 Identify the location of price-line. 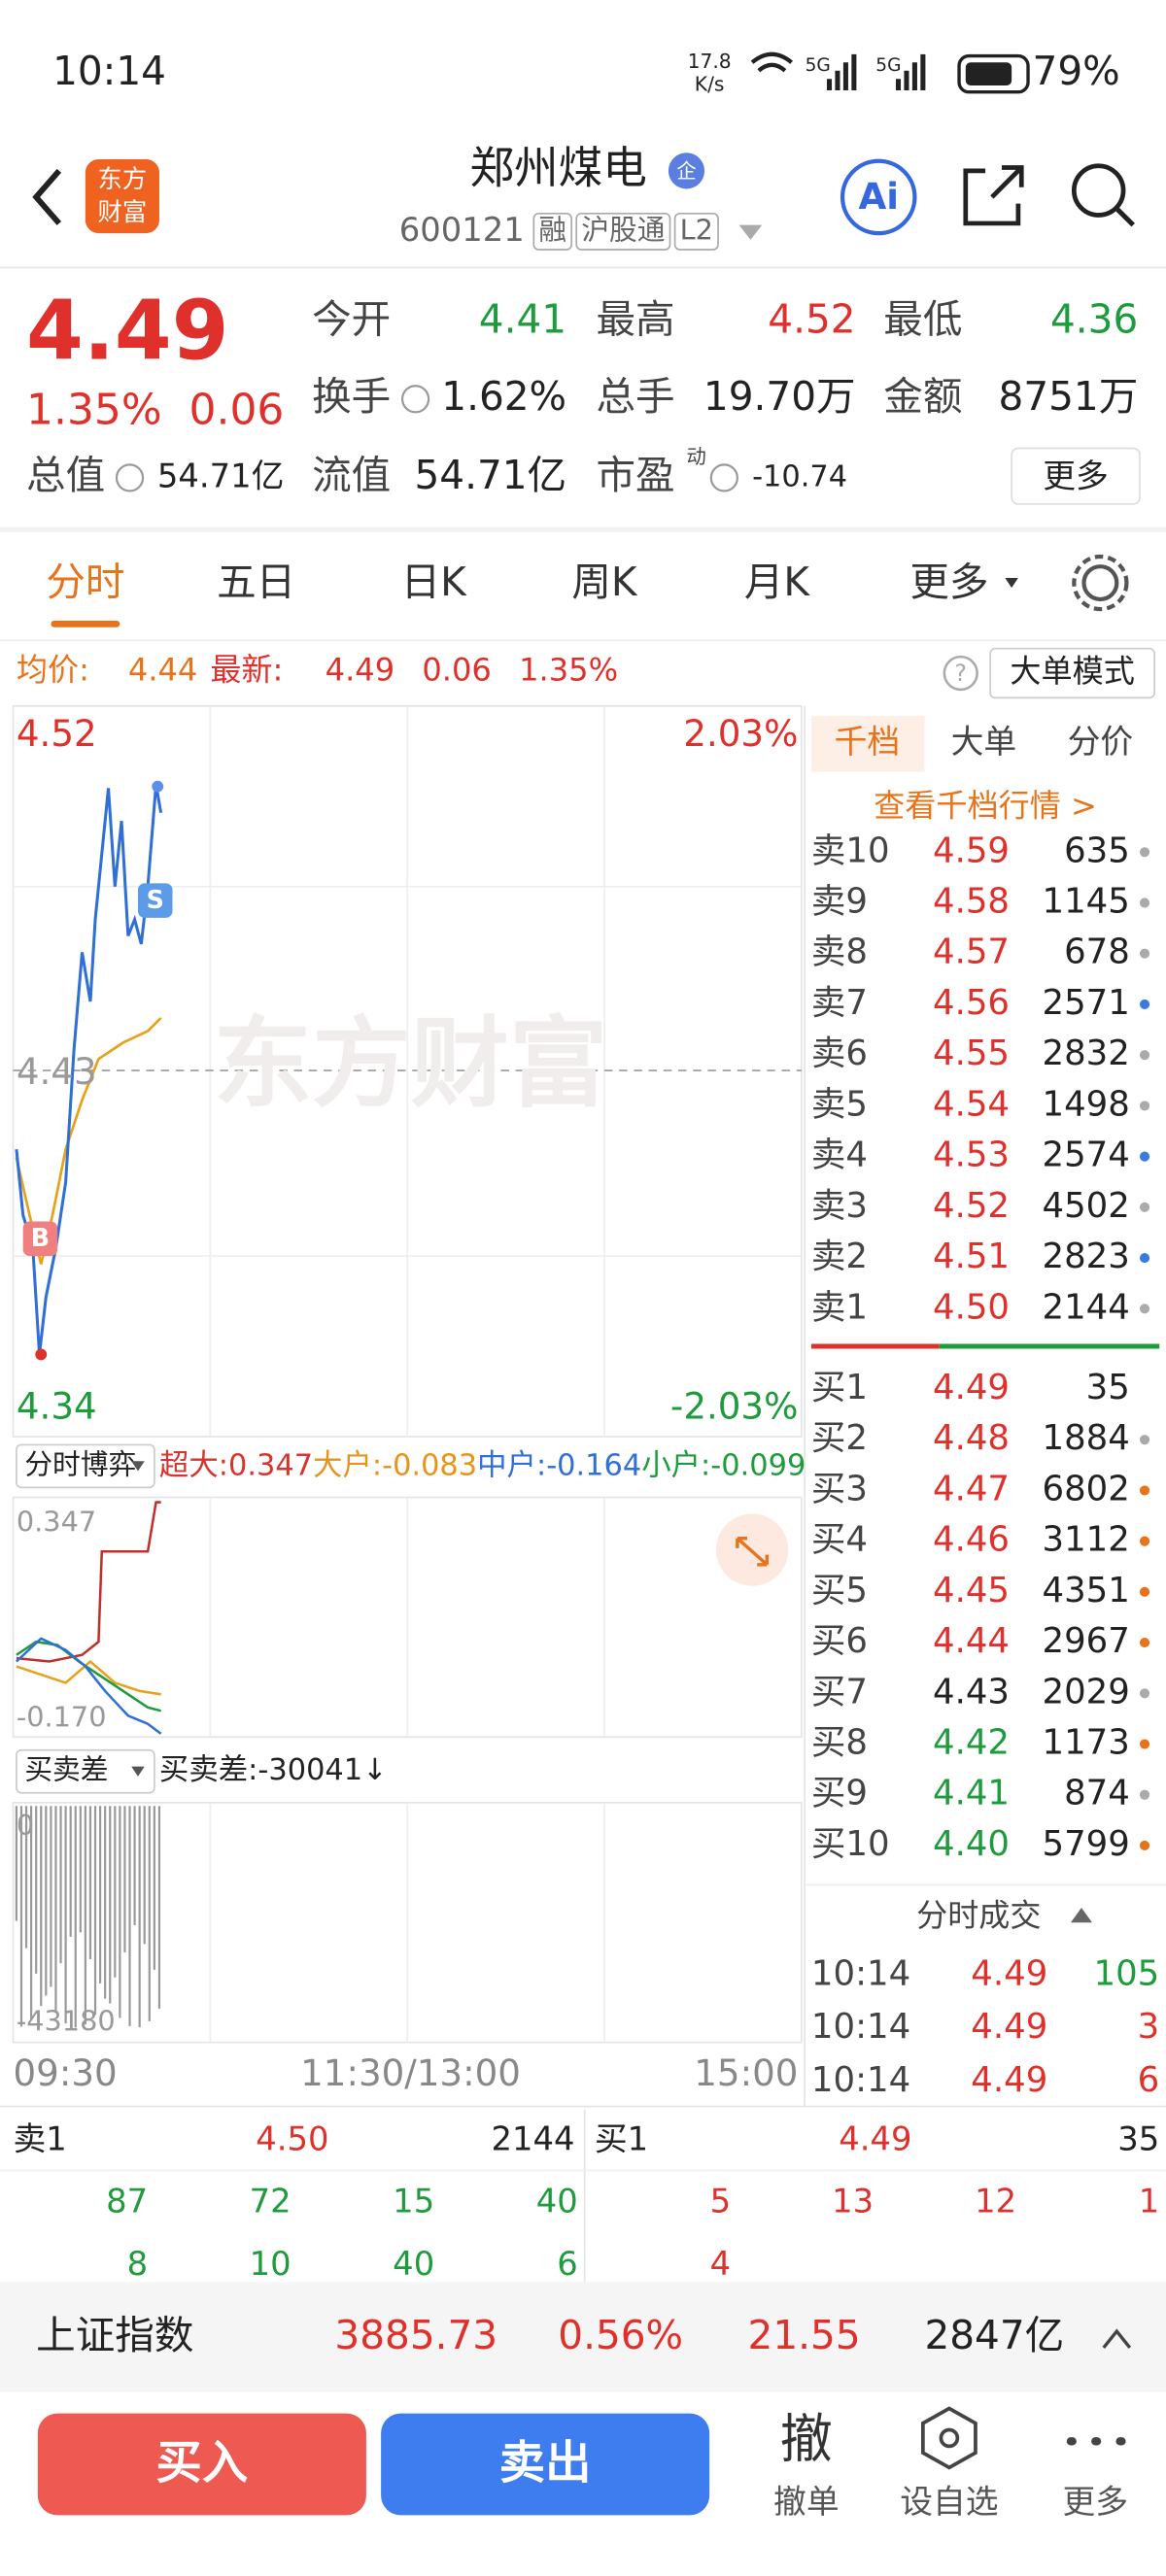
(89, 1069).